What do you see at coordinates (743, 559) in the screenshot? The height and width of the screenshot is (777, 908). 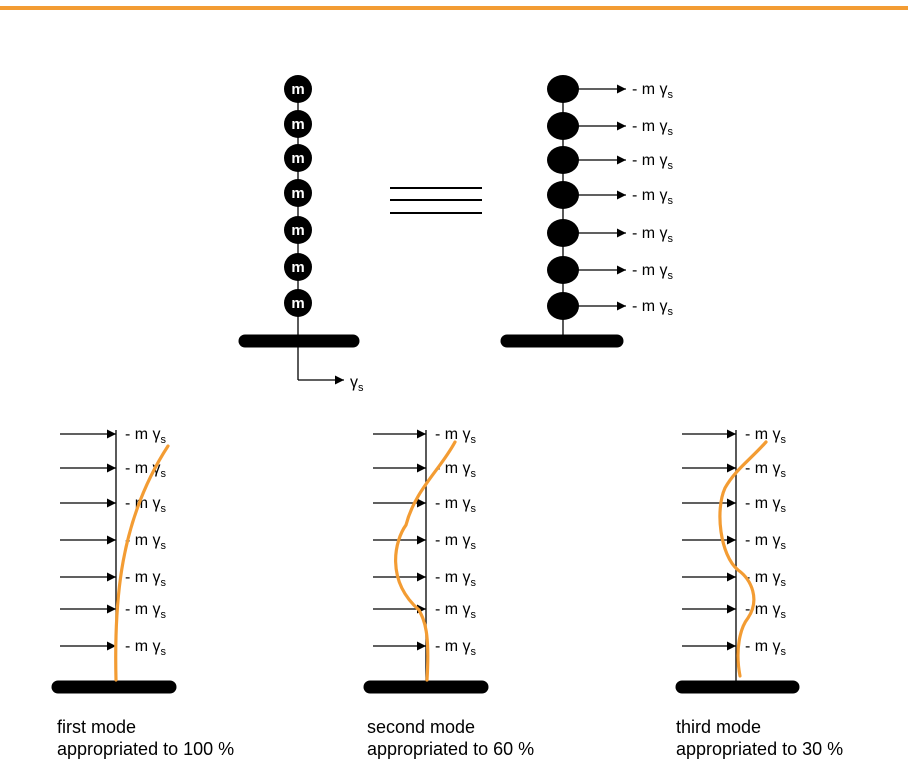 I see `mode3-shape-curve` at bounding box center [743, 559].